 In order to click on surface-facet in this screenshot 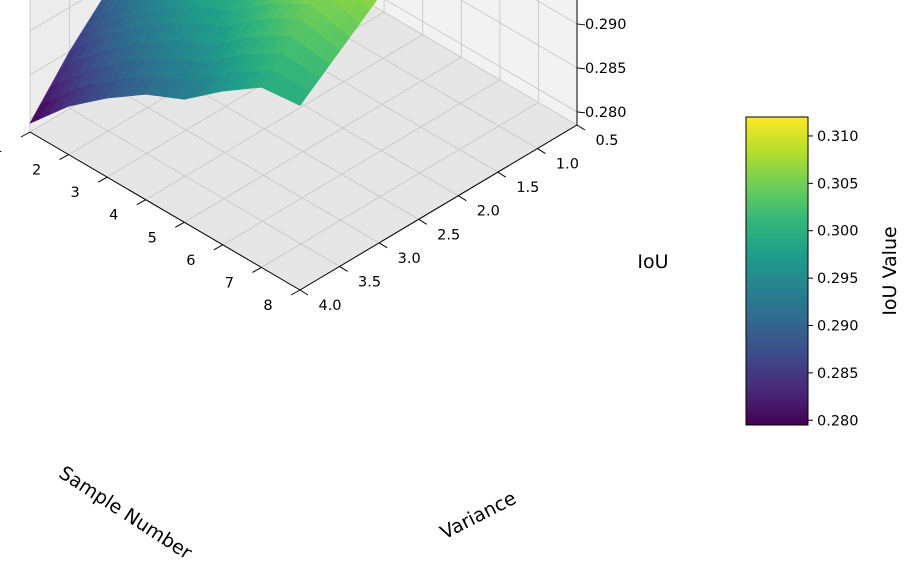, I will do `click(300, 96)`.